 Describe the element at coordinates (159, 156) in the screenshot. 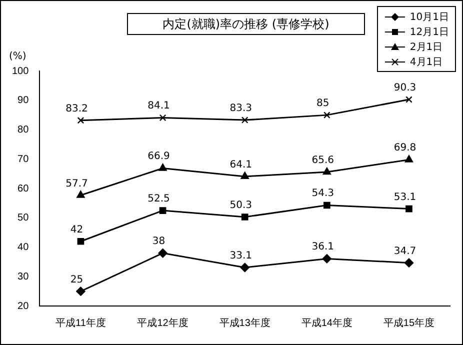

I see `data-label: 66.9` at that location.